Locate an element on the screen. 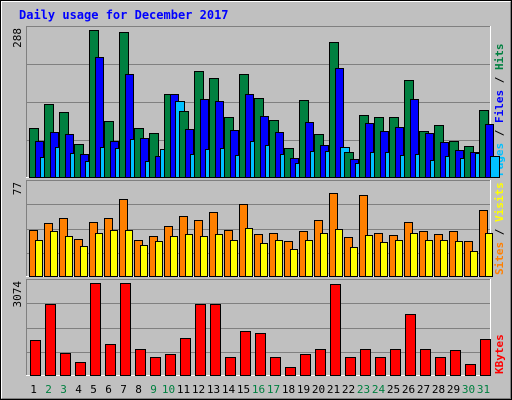  x-tick-label: 16 is located at coordinates (258, 389).